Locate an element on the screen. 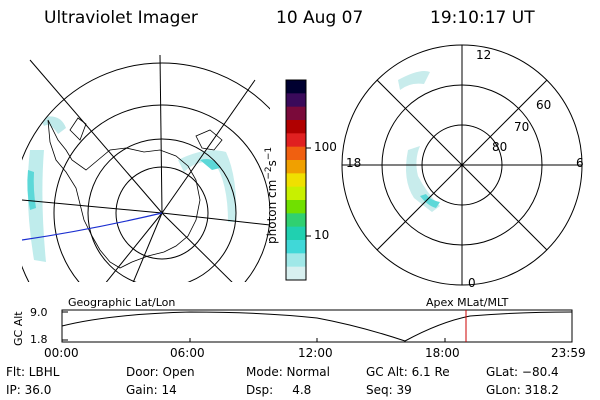 The height and width of the screenshot is (400, 600). orbit-alt-min: 1.8 is located at coordinates (39, 339).